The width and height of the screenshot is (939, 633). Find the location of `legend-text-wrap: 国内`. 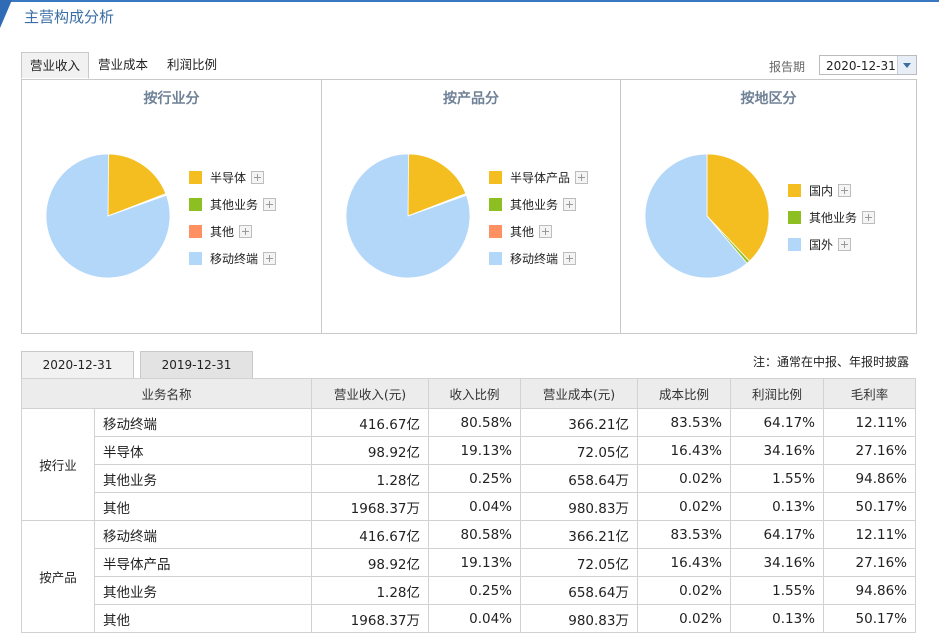

legend-text-wrap: 国内 is located at coordinates (830, 191).